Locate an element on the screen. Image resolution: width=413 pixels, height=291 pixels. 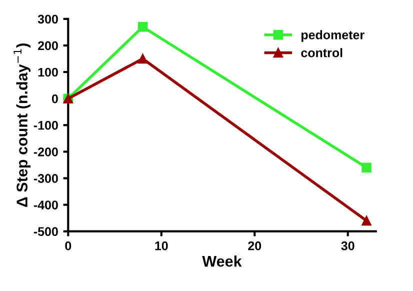
y-tick-label: -300 is located at coordinates (46, 178).